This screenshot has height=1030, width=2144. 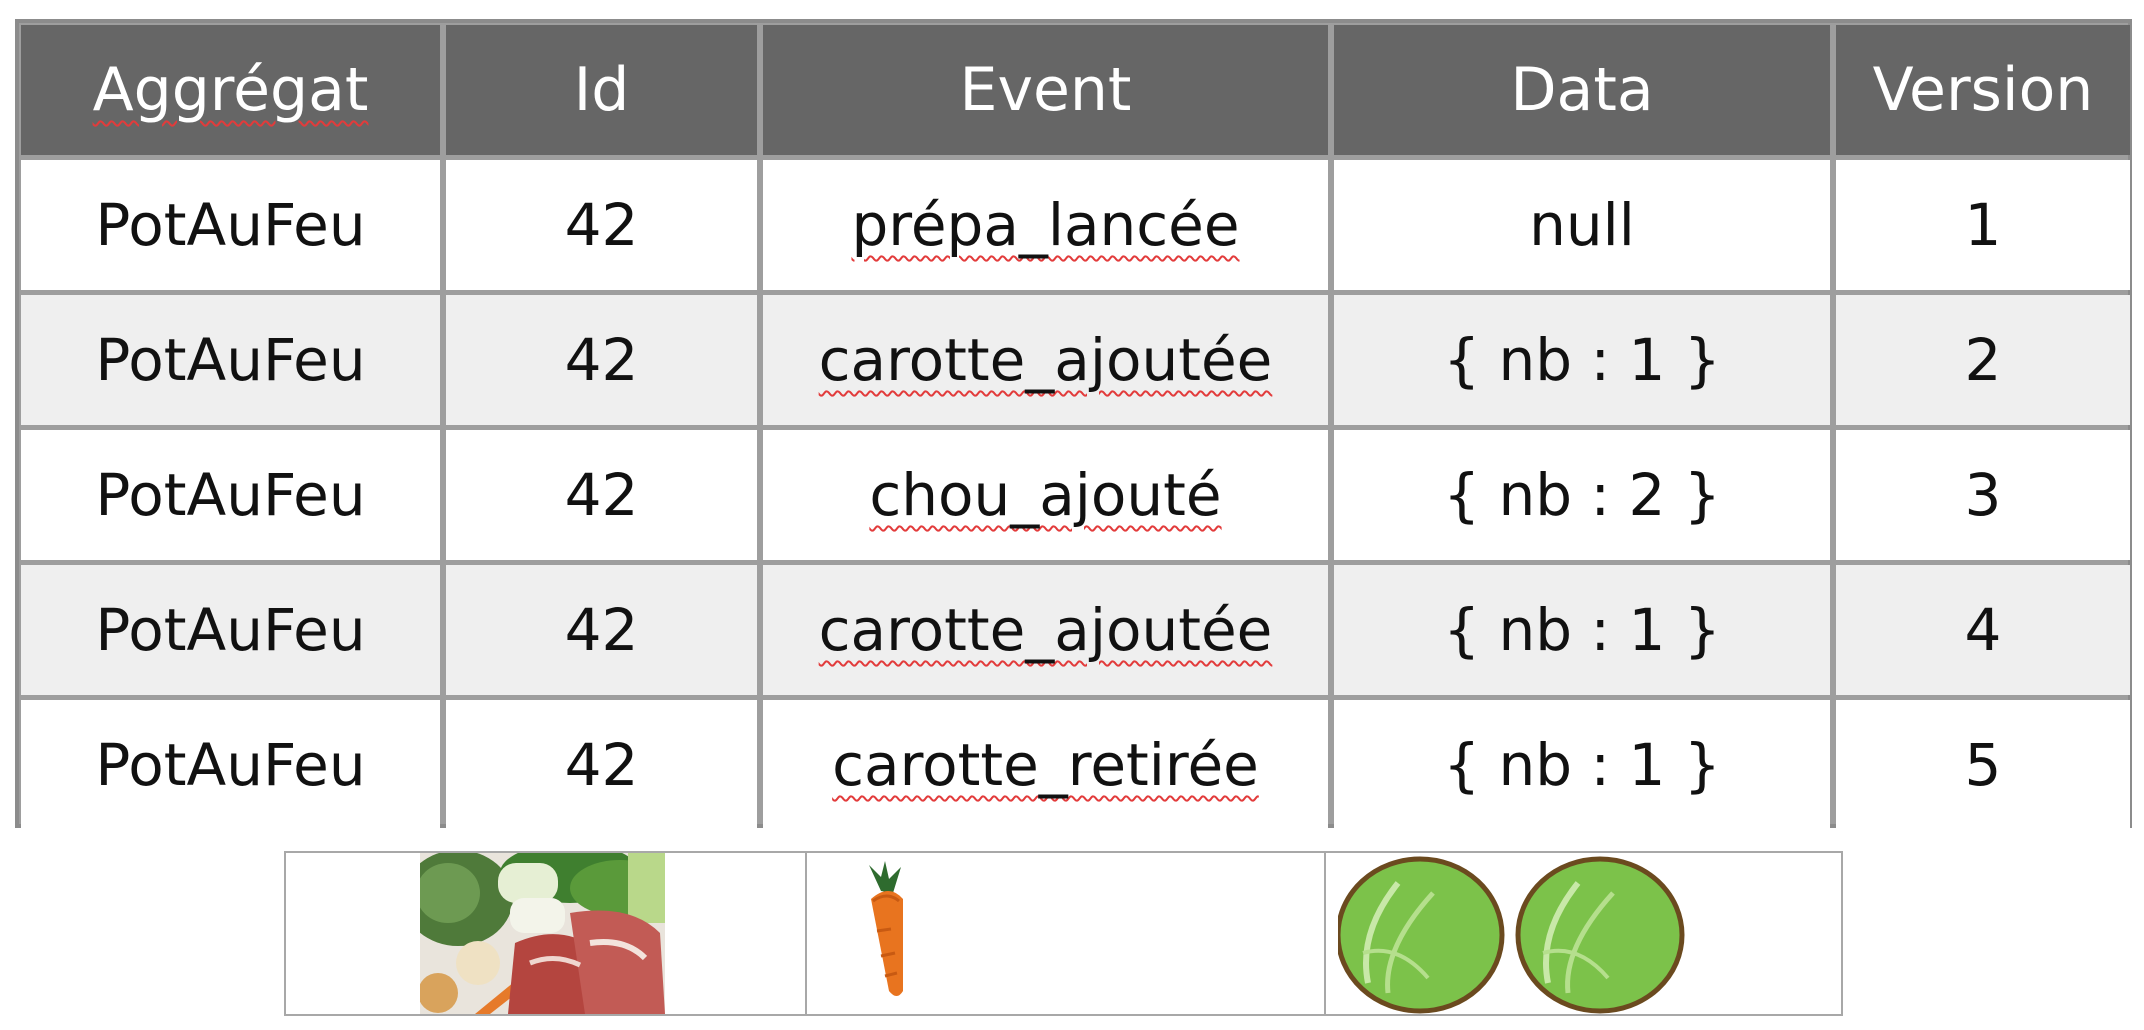 I want to click on cell-event: chou_ajouté, so click(x=1045, y=495).